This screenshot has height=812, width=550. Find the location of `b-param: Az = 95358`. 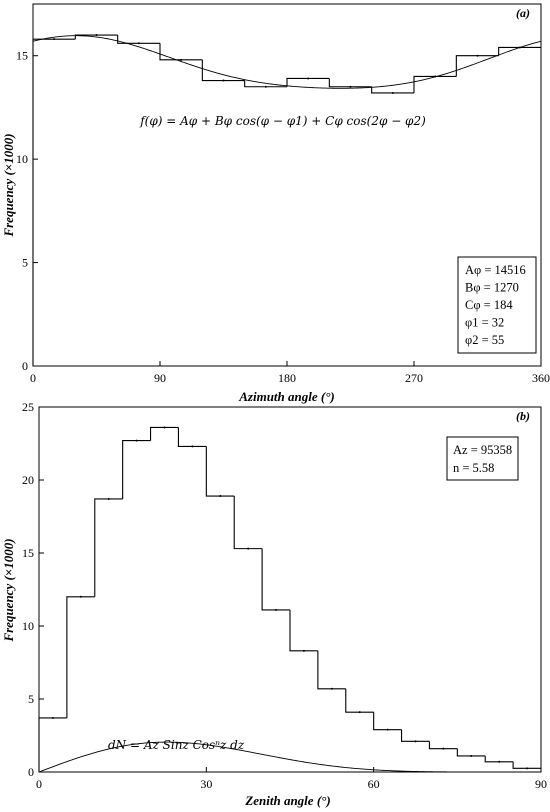

b-param: Az = 95358 is located at coordinates (482, 450).